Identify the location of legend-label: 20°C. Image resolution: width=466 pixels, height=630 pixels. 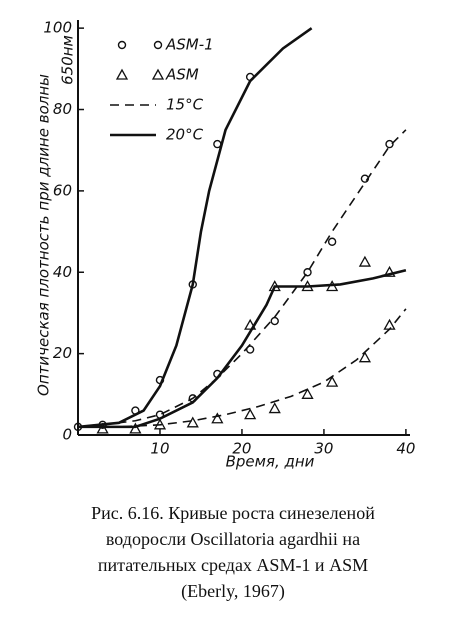
(185, 135).